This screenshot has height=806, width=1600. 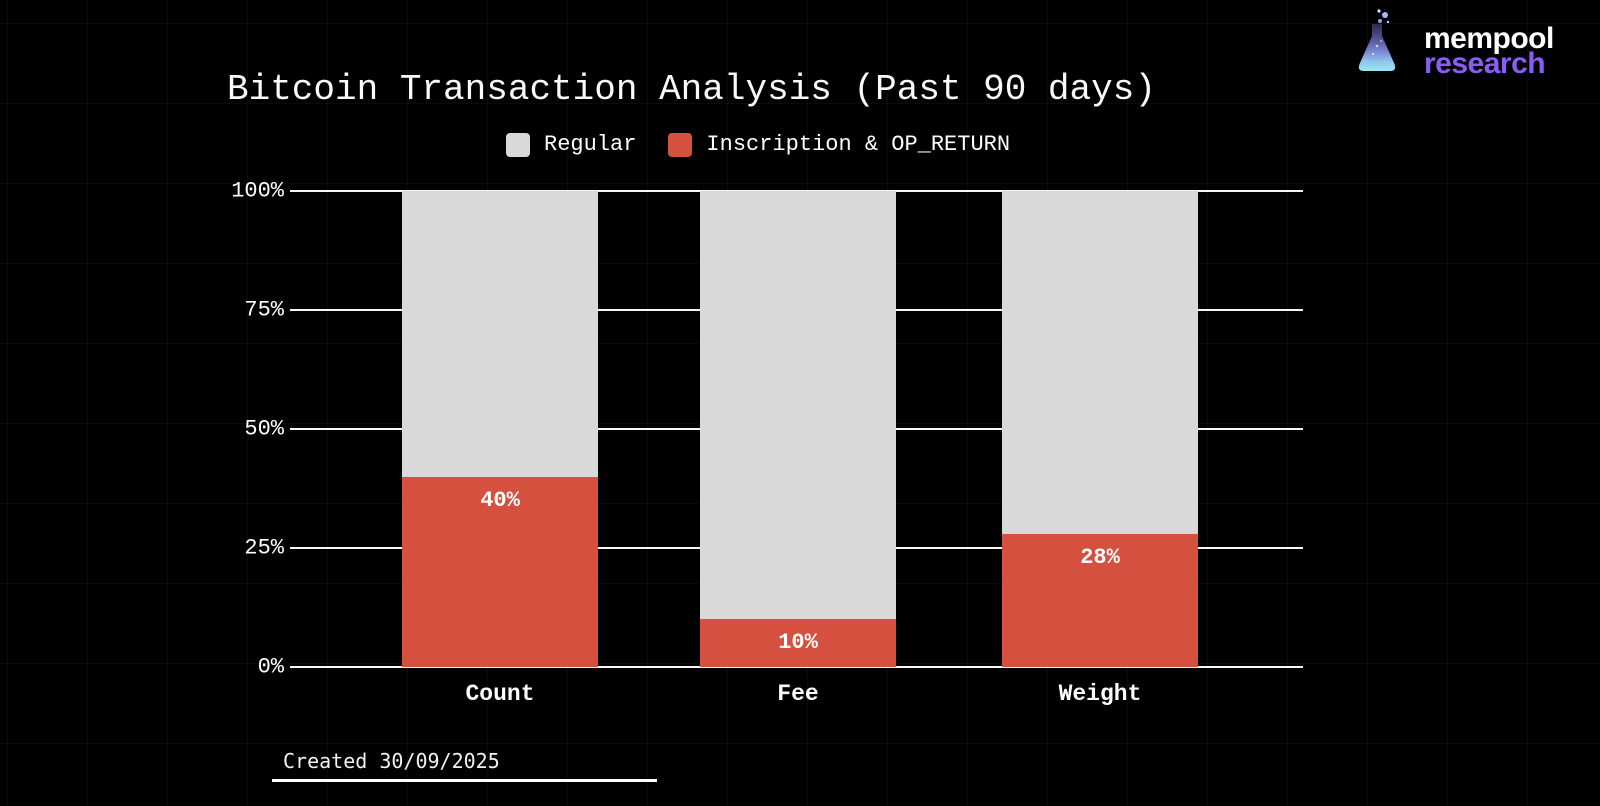 I want to click on legend-label: Regular, so click(x=590, y=144).